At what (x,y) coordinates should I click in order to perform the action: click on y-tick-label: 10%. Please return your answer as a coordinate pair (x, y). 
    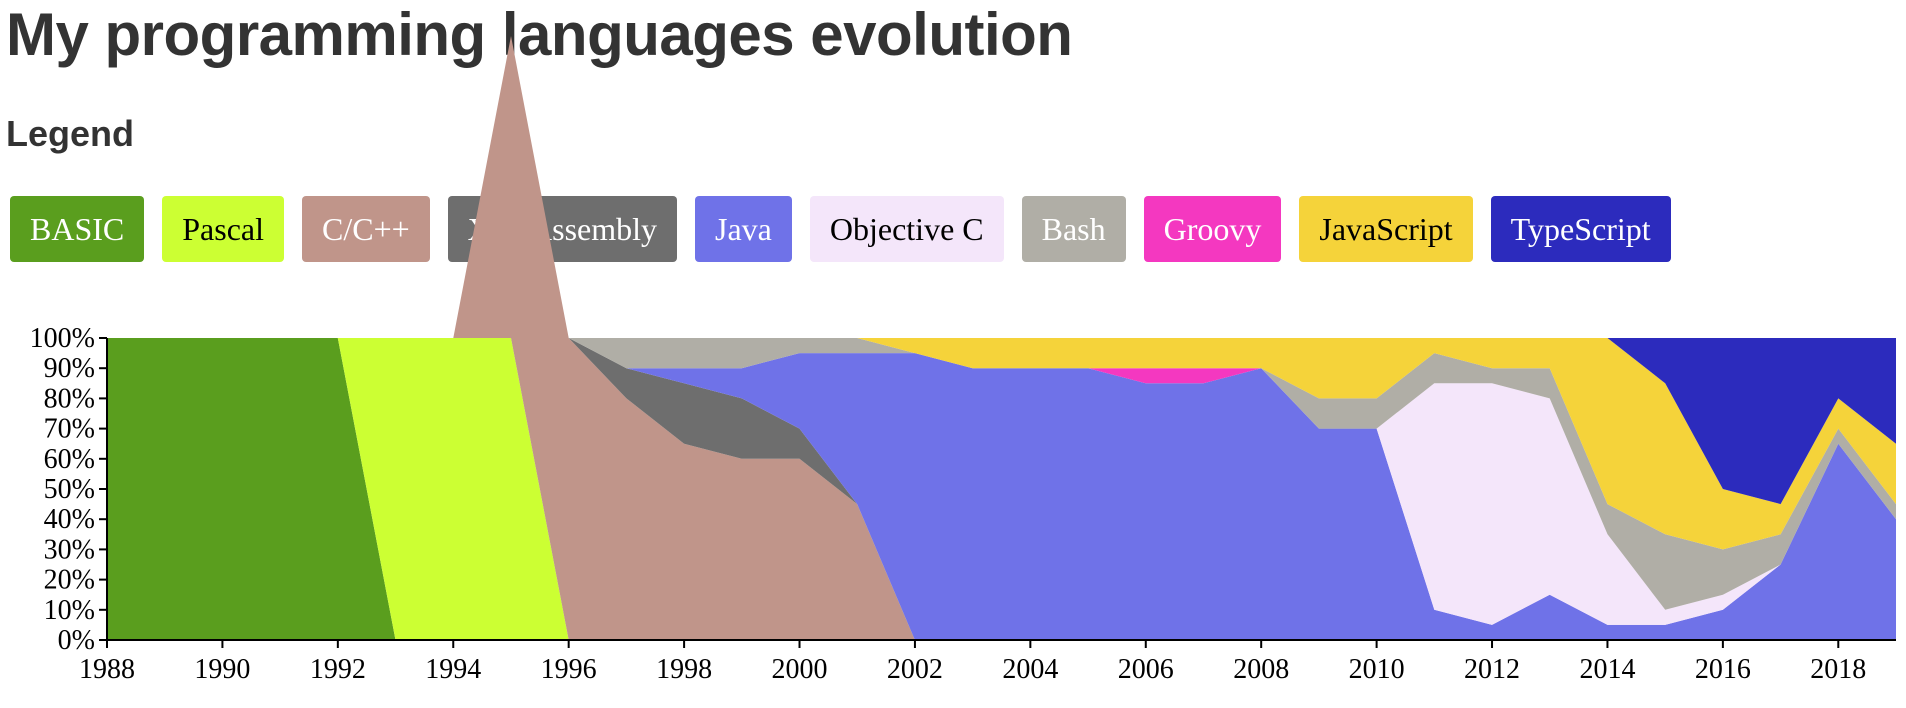
    Looking at the image, I should click on (69, 610).